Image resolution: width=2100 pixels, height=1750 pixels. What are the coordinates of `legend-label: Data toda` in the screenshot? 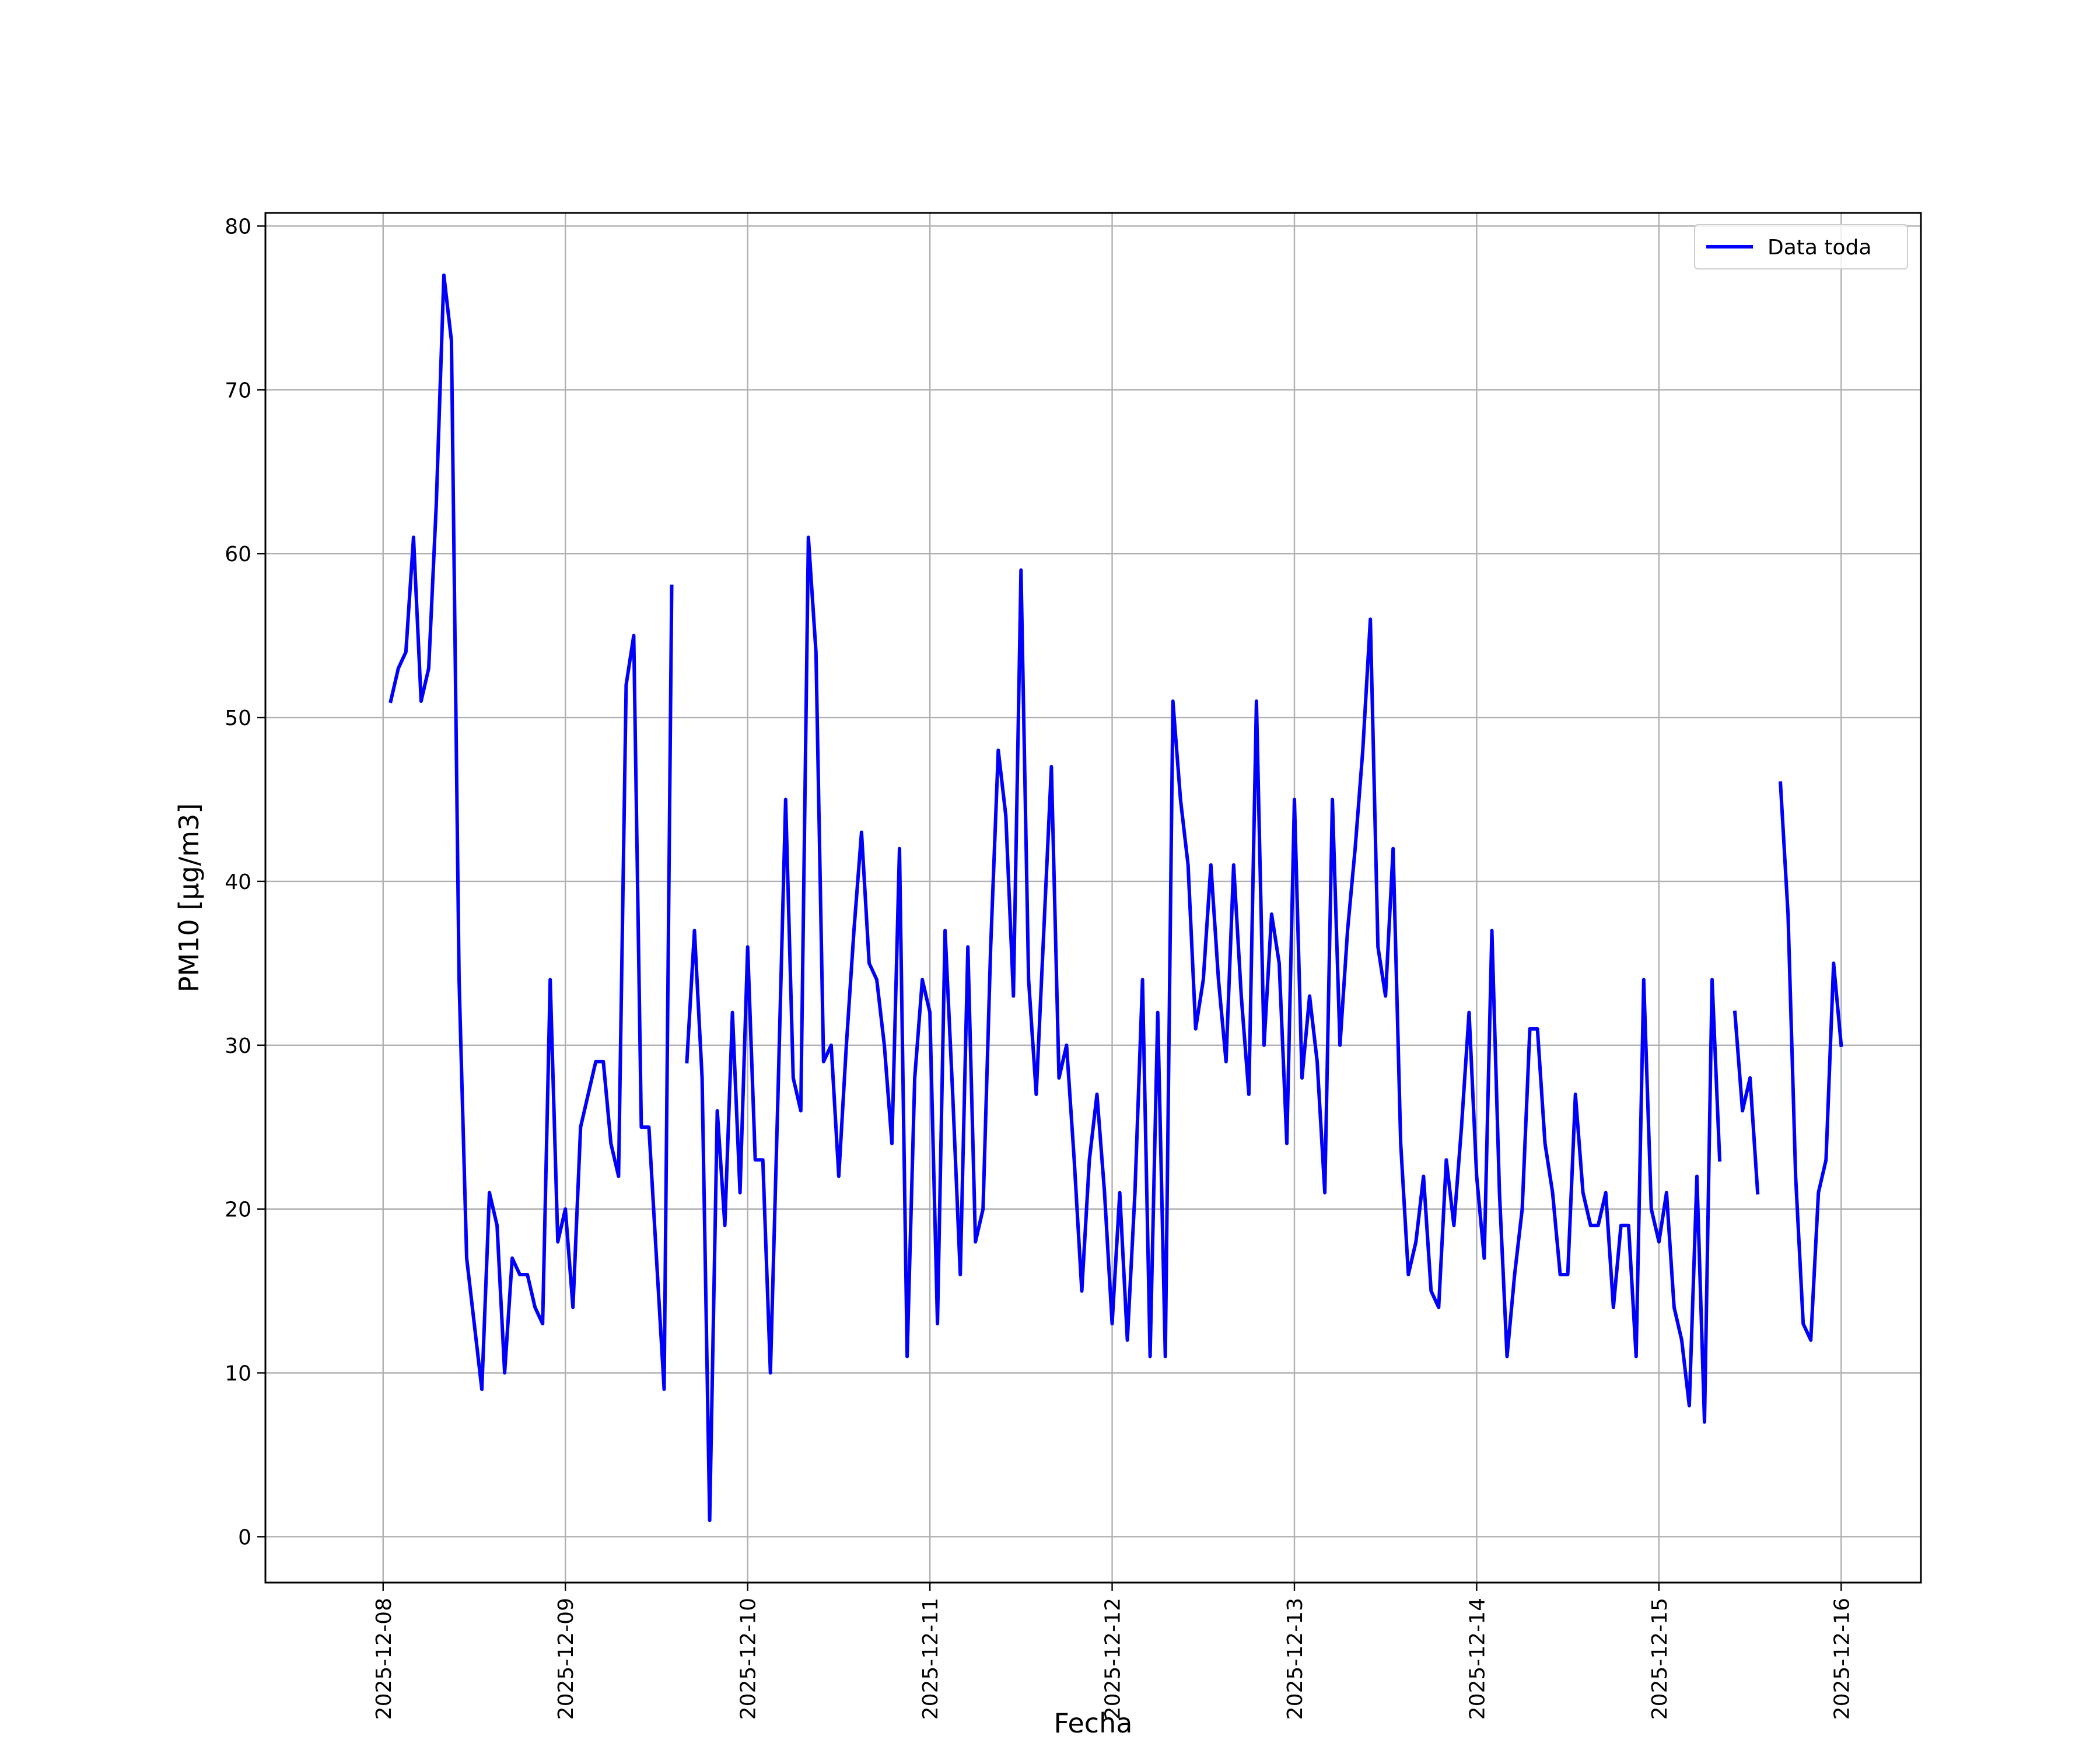 It's located at (1819, 248).